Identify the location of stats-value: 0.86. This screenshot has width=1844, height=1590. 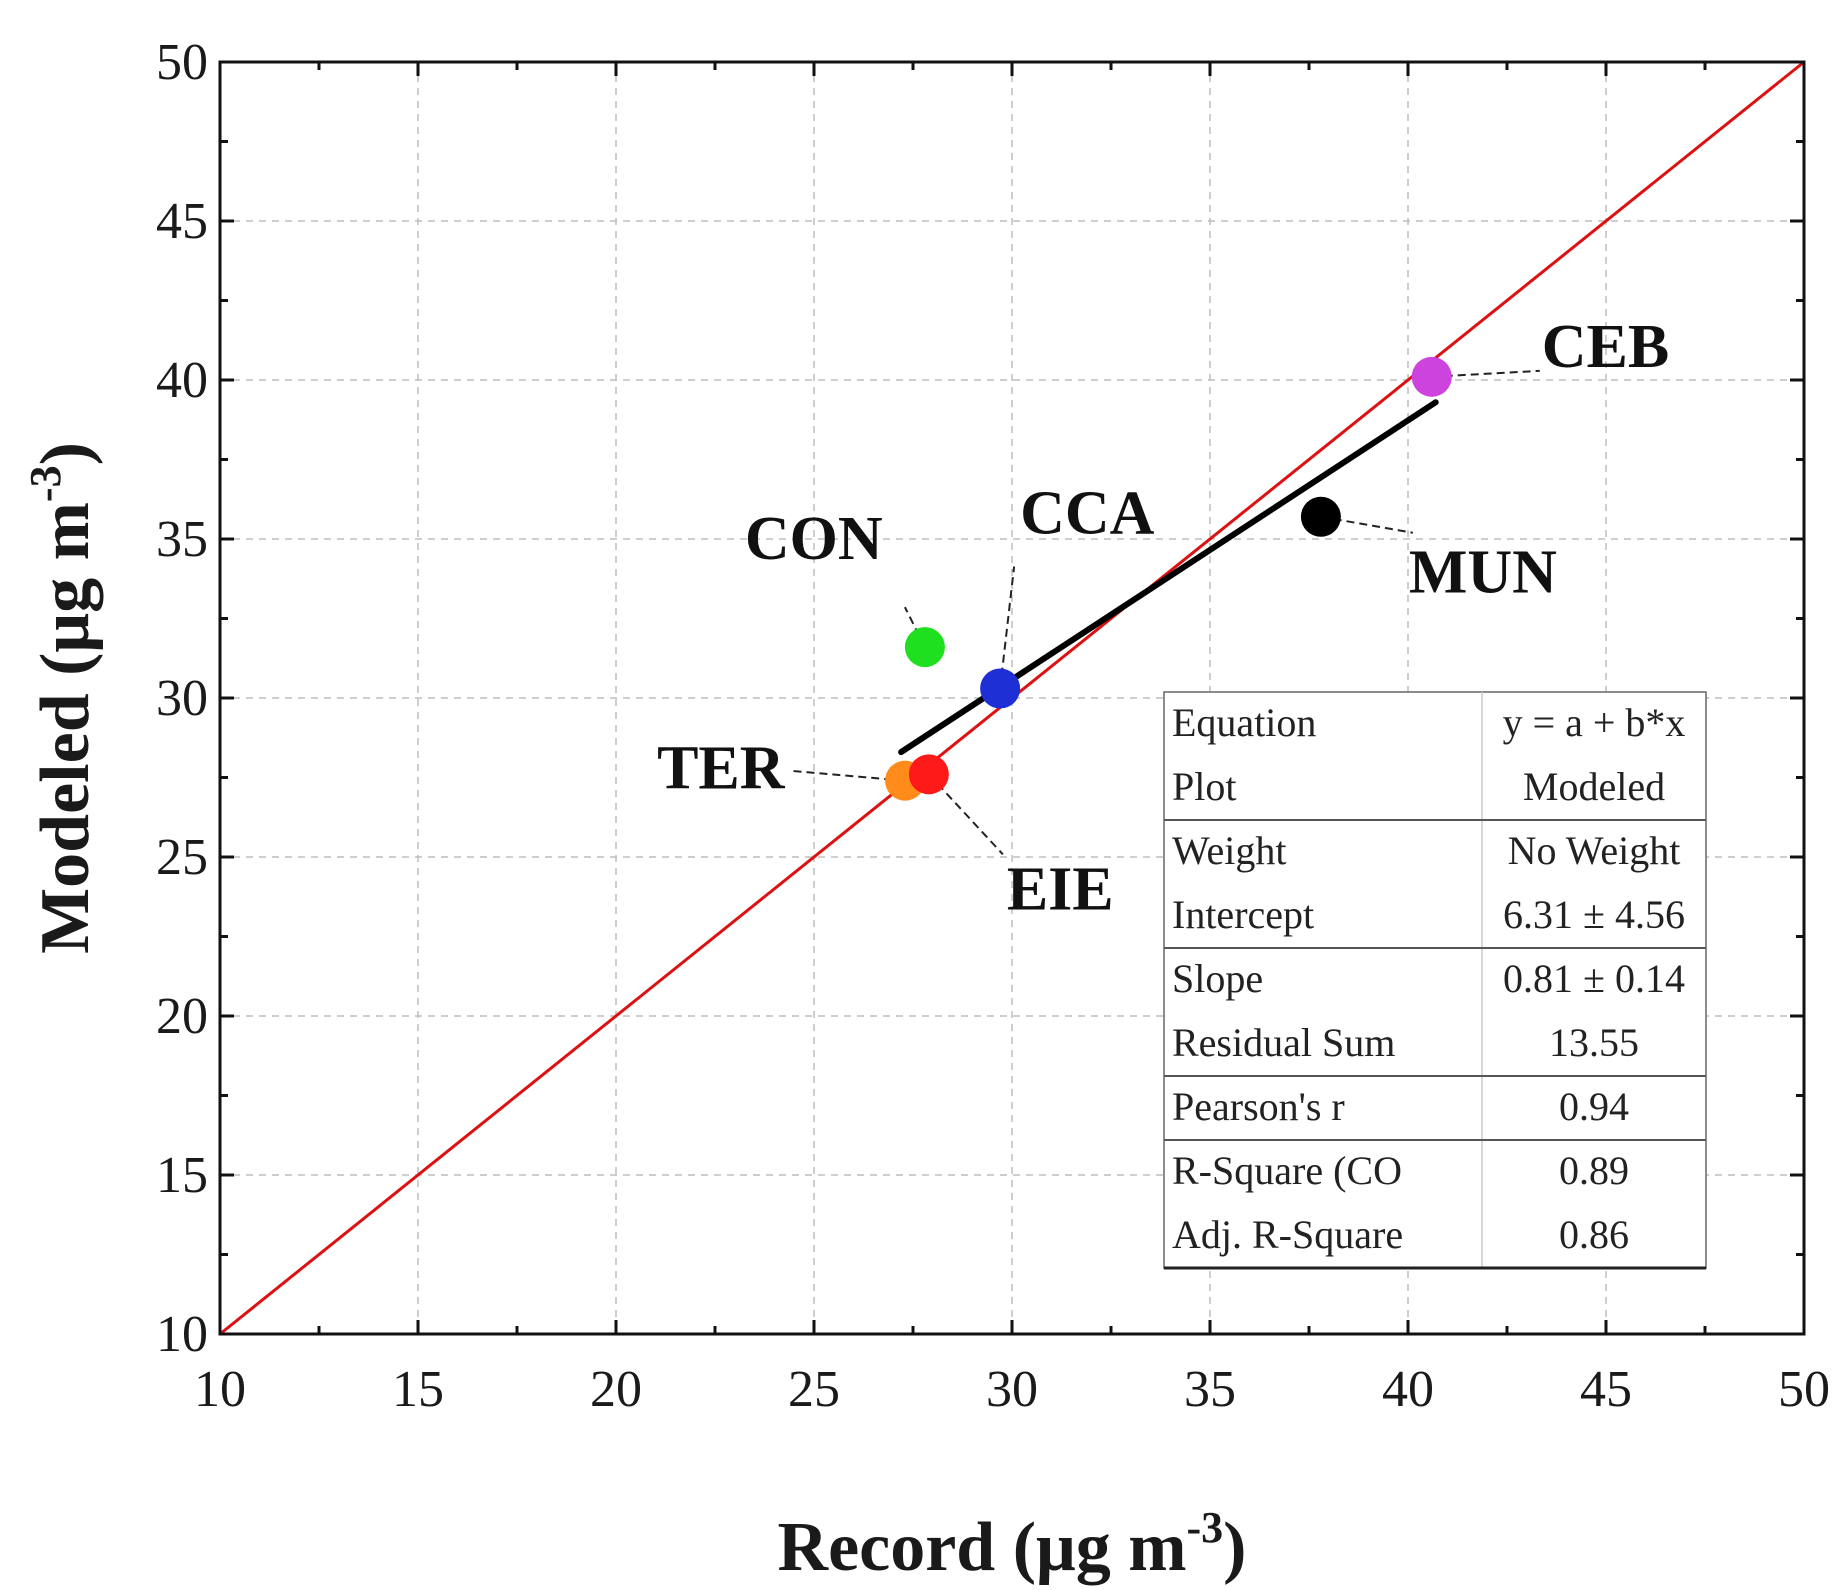
(1594, 1234).